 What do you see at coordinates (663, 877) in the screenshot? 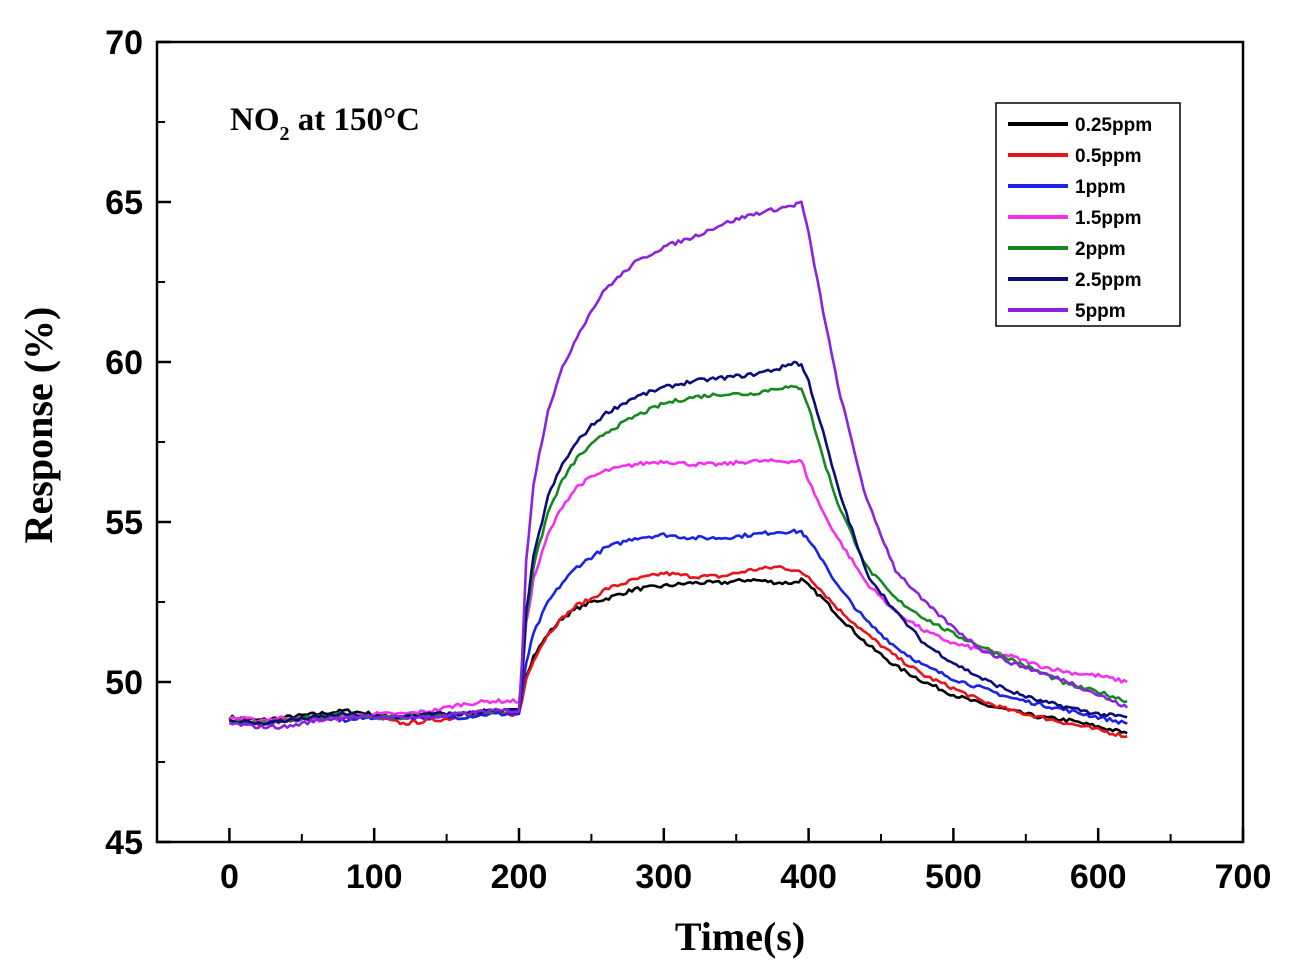
I see `x-tick-label: 300` at bounding box center [663, 877].